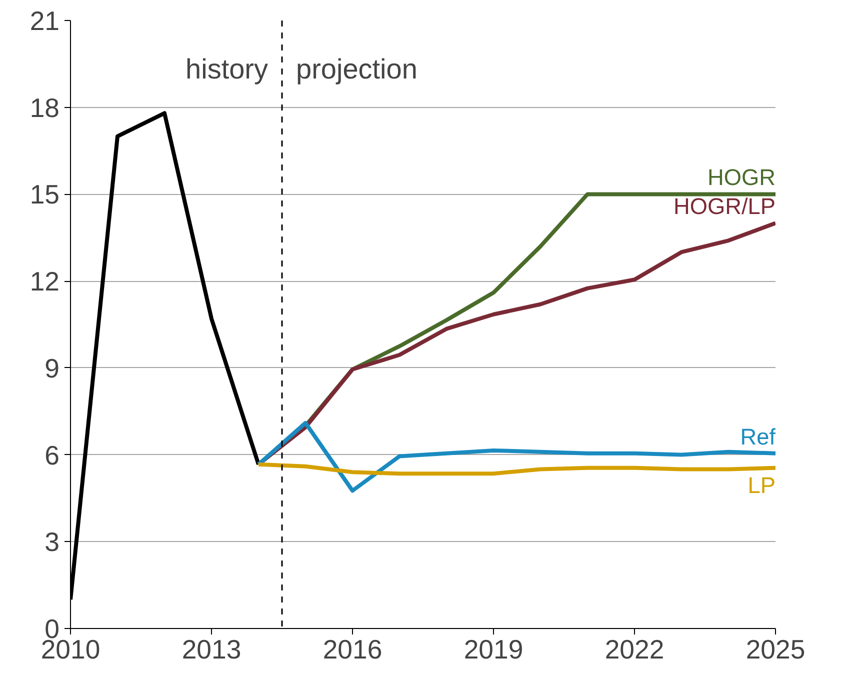 The width and height of the screenshot is (855, 678). What do you see at coordinates (634, 649) in the screenshot?
I see `x-tick-label: 2022` at bounding box center [634, 649].